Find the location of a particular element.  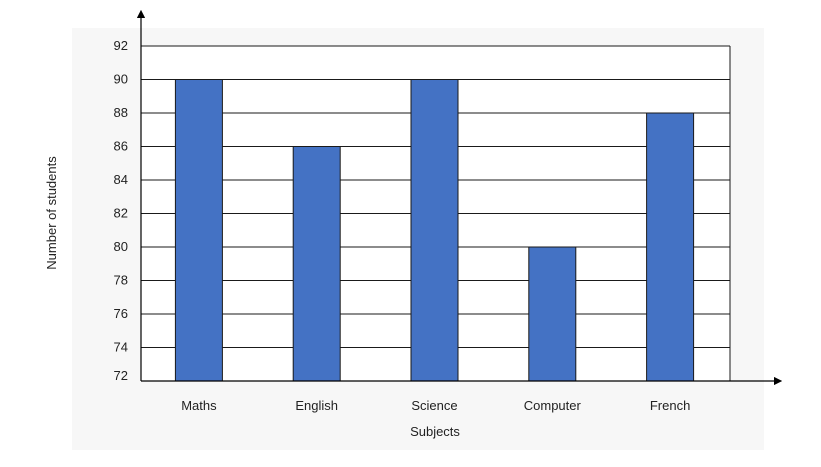

bar-science is located at coordinates (434, 230).